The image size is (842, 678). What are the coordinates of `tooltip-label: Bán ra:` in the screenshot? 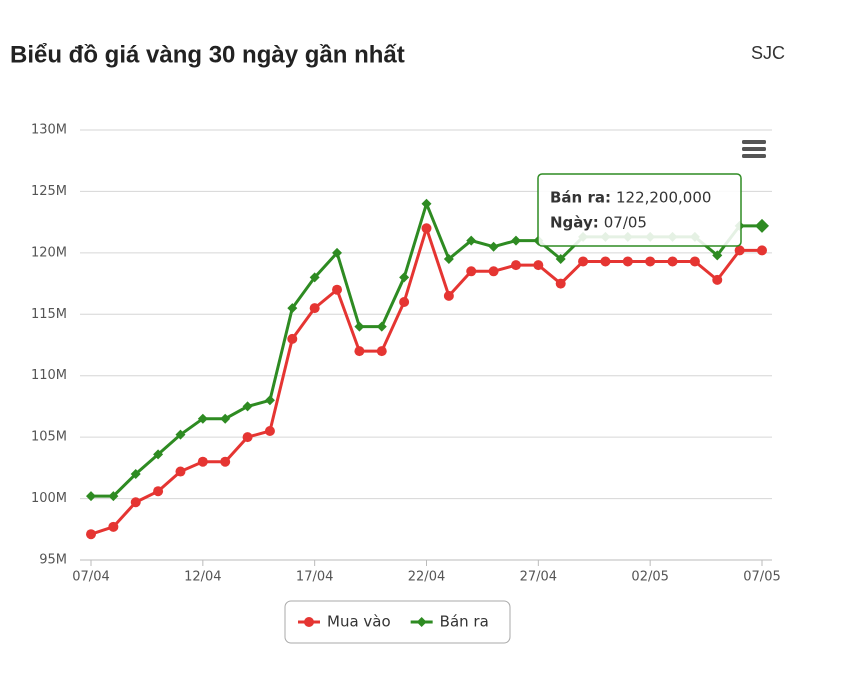 It's located at (580, 198).